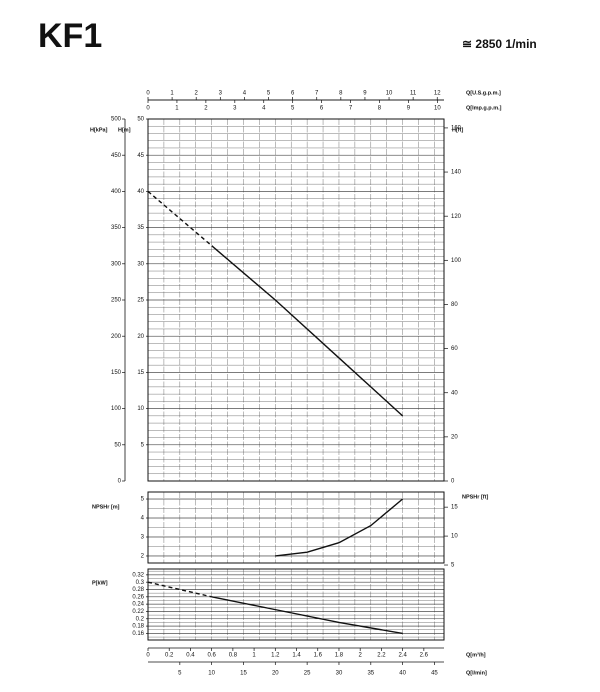  I want to click on y-tick-label: 0.28, so click(138, 590).